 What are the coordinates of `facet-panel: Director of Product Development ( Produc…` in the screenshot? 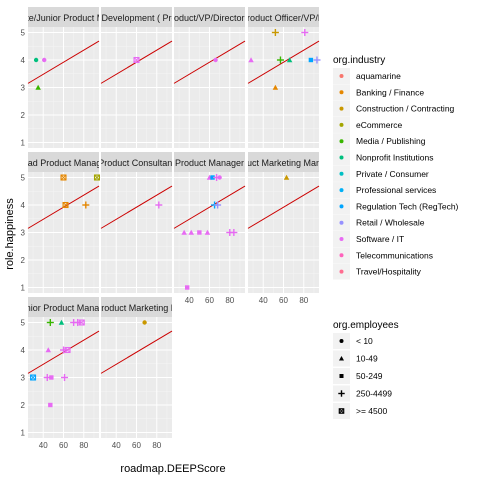 It's located at (136, 77).